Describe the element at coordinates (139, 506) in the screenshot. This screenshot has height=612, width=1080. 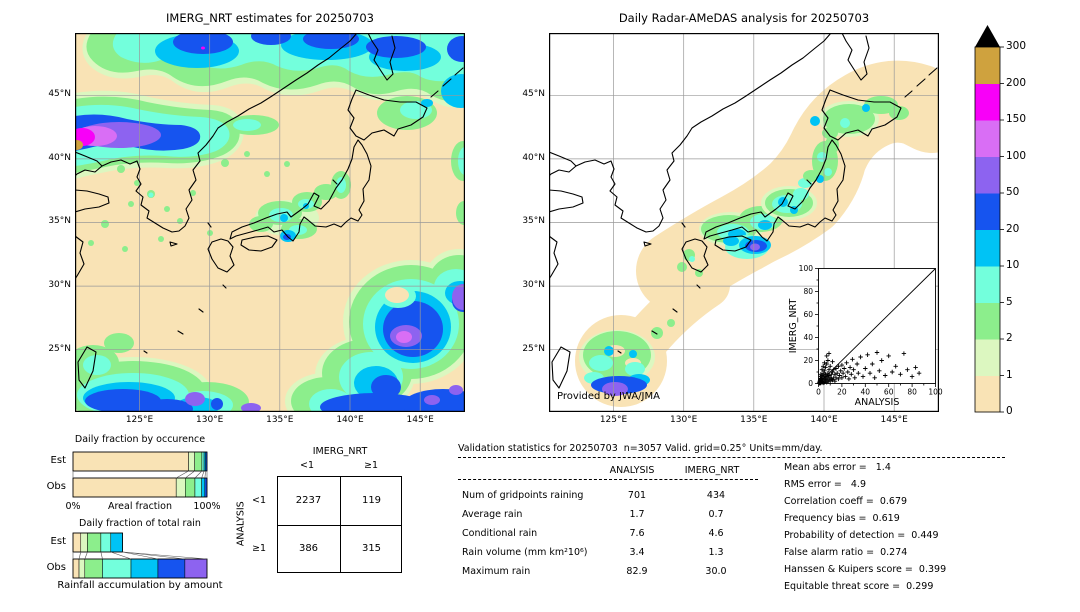
I see `occurrence-axis-label: Areal fraction` at that location.